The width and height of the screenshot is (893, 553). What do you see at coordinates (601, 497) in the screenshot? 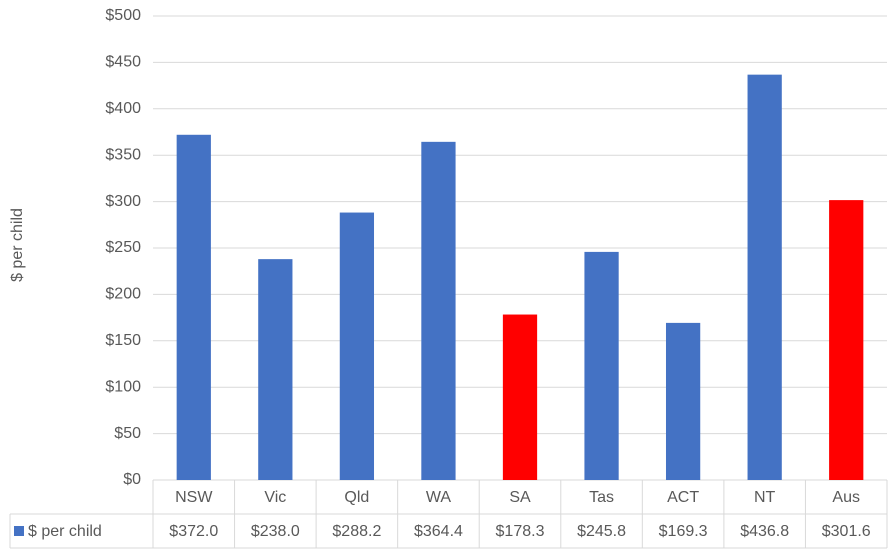
I see `x-tick-label: Tas` at bounding box center [601, 497].